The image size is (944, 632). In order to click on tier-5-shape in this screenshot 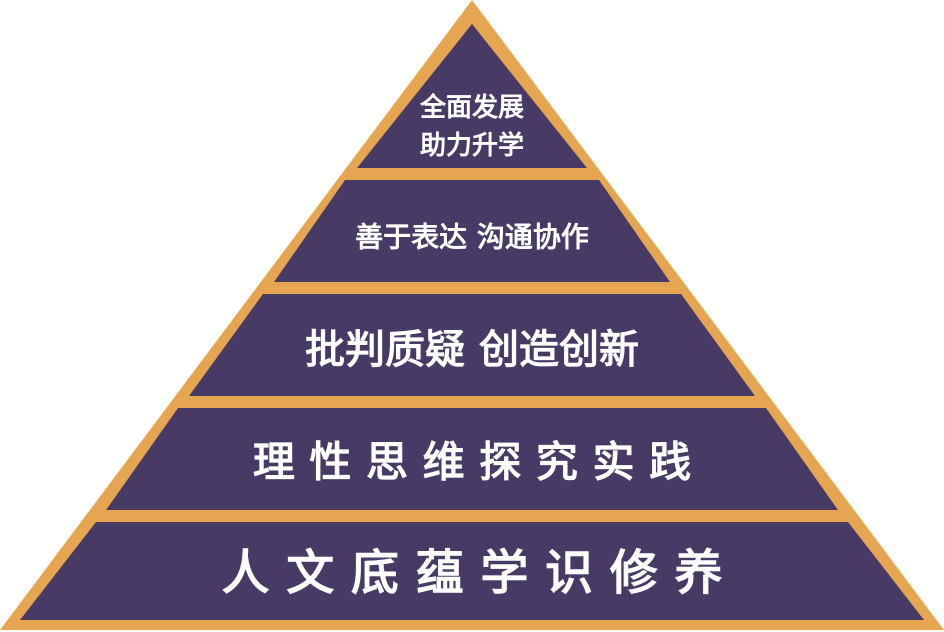, I will do `click(472, 96)`.